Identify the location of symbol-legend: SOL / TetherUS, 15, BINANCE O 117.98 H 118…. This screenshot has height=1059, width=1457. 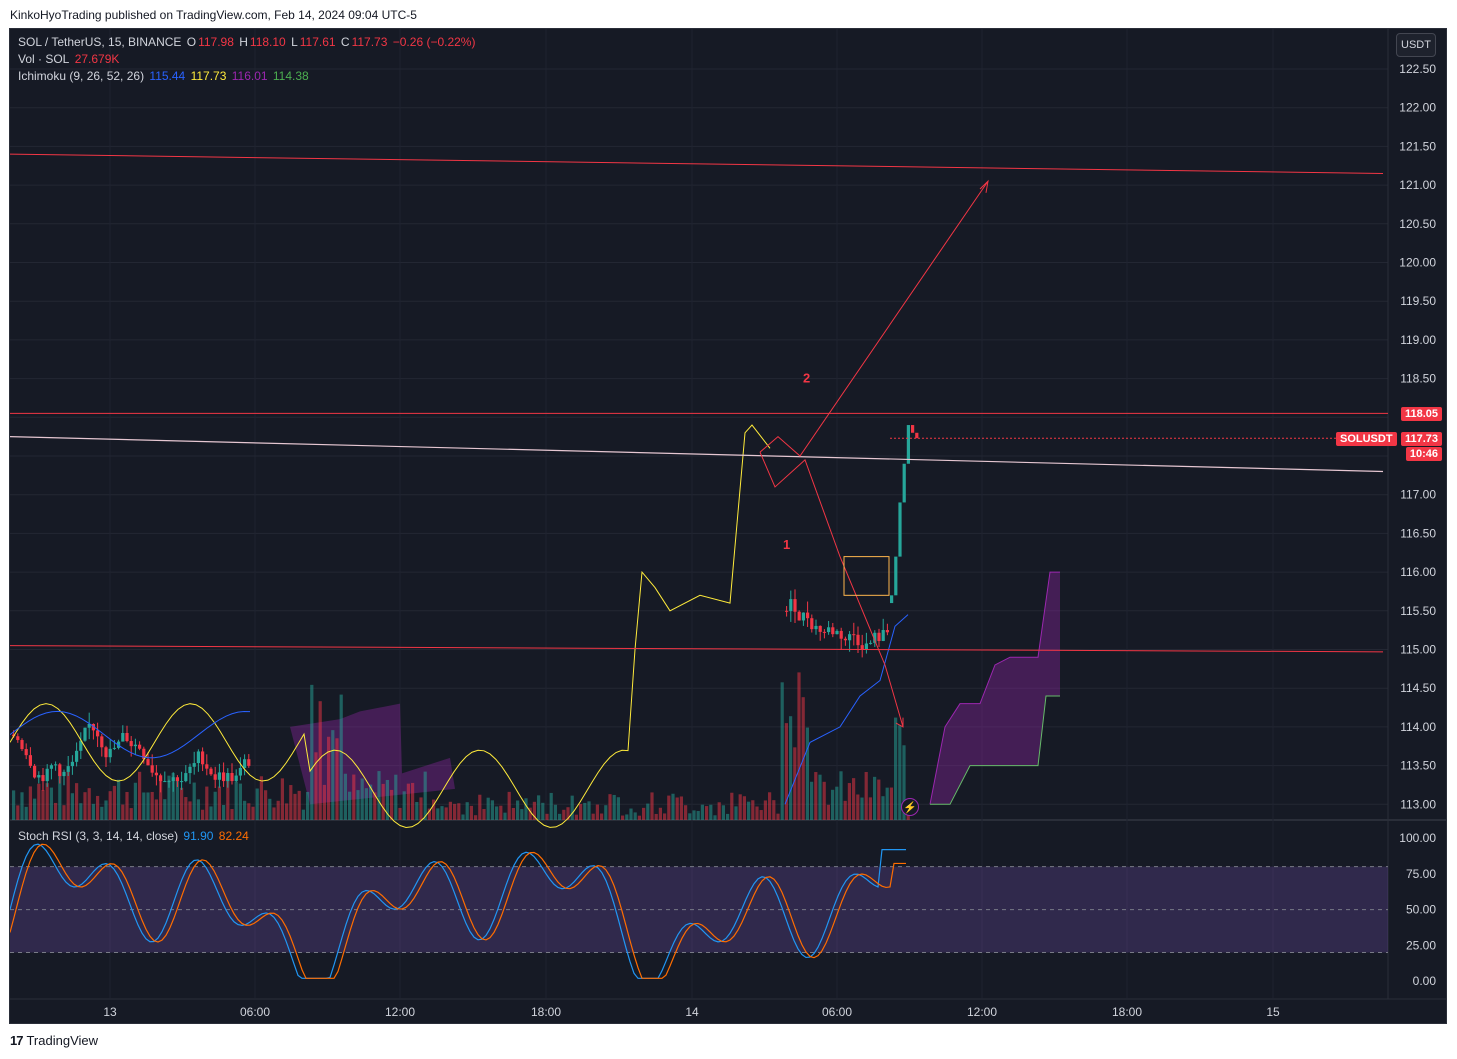
(247, 42).